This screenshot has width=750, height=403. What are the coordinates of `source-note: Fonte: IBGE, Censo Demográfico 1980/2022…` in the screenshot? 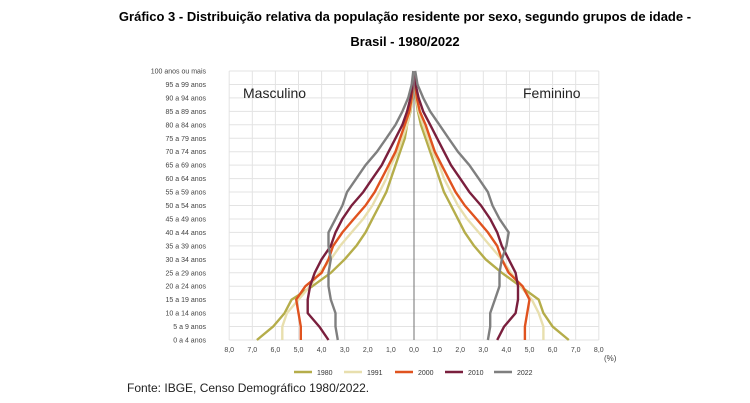 It's located at (248, 388).